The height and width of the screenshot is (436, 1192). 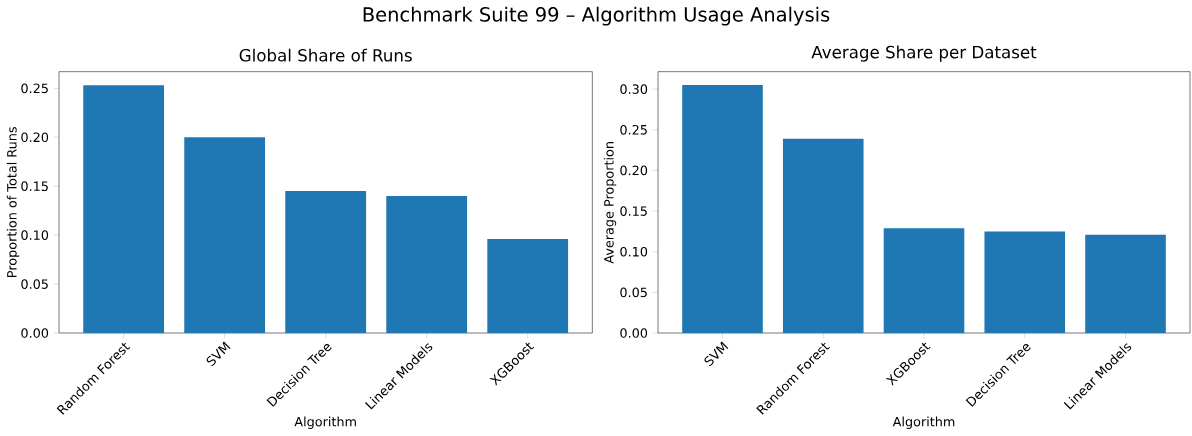 What do you see at coordinates (634, 89) in the screenshot?
I see `y-tick-label: 0.30` at bounding box center [634, 89].